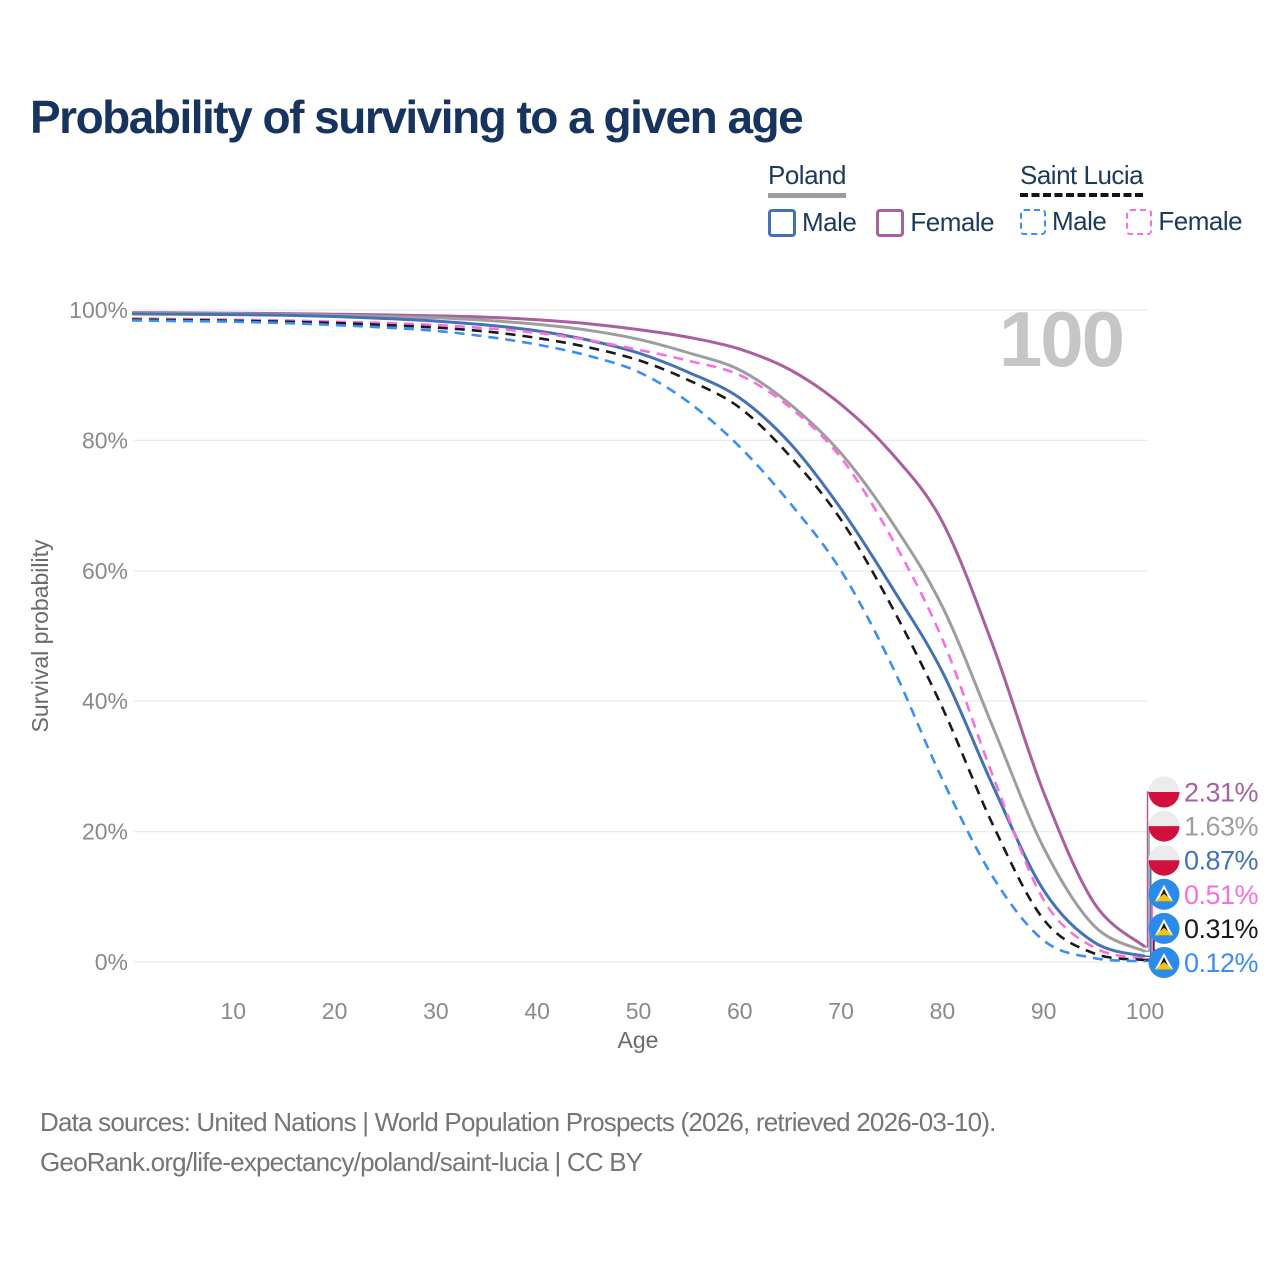 Image resolution: width=1280 pixels, height=1280 pixels. Describe the element at coordinates (1139, 221) in the screenshot. I see `saint-lucia-female-swatch-icon` at that location.